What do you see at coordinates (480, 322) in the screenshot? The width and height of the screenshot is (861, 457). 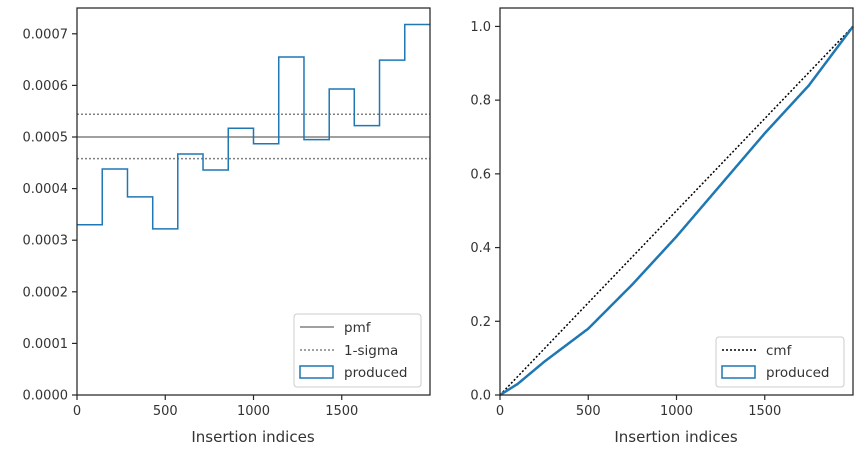 I see `y-tick-label: 0.2` at bounding box center [480, 322].